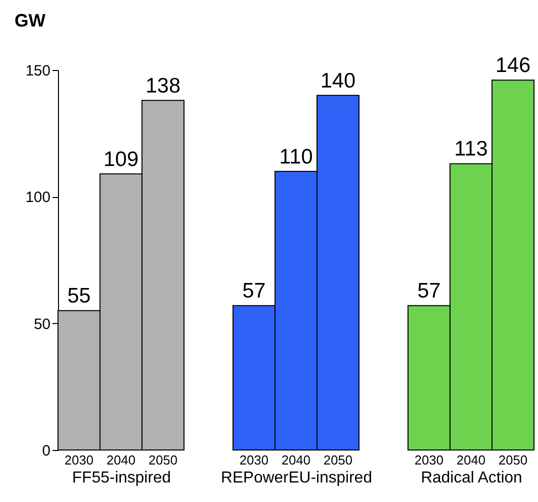 This screenshot has width=538, height=502. I want to click on x-axis-title: FF55-inspired, so click(121, 478).